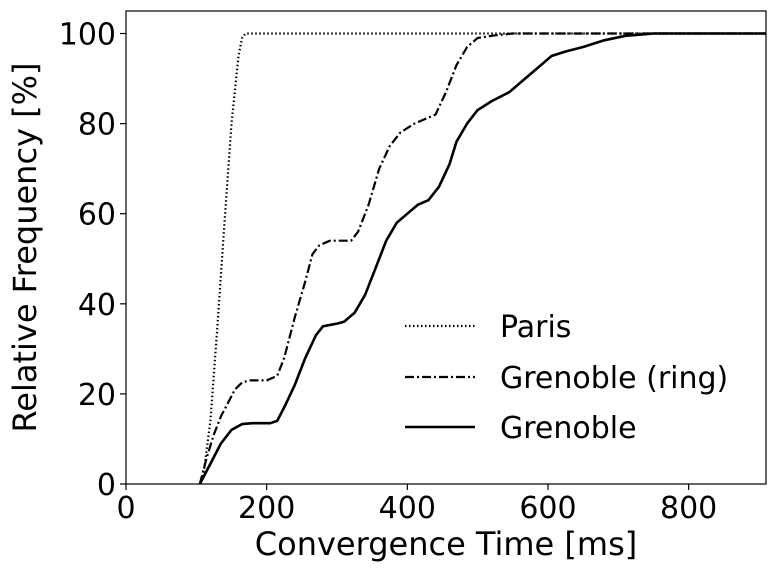 The height and width of the screenshot is (569, 780). I want to click on x-tick-label: 800, so click(688, 508).